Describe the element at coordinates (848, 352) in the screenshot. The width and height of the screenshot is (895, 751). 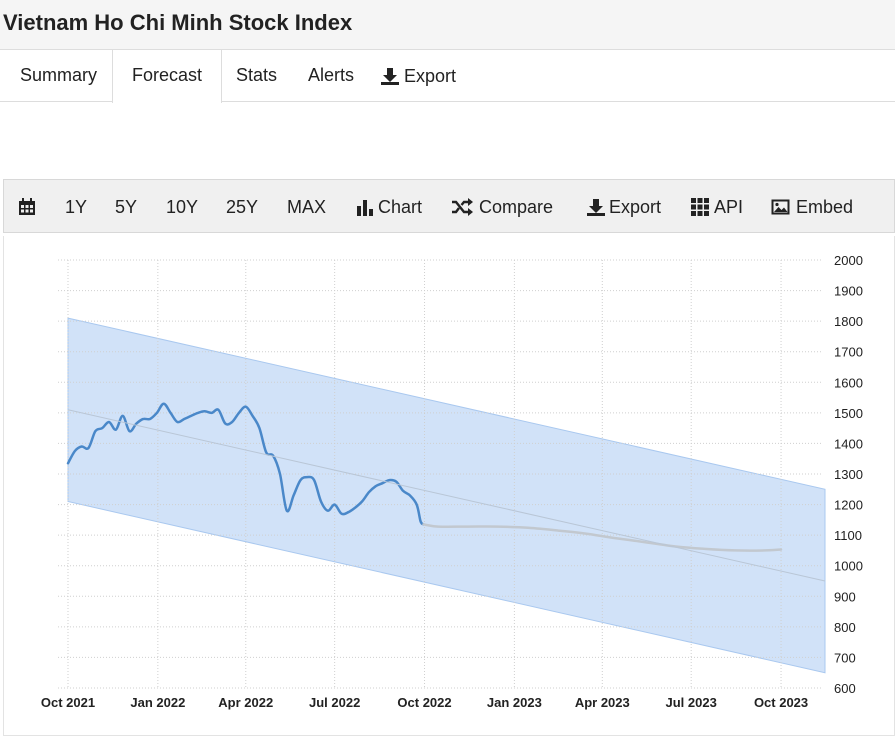
I see `y-tick-label: 1700` at that location.